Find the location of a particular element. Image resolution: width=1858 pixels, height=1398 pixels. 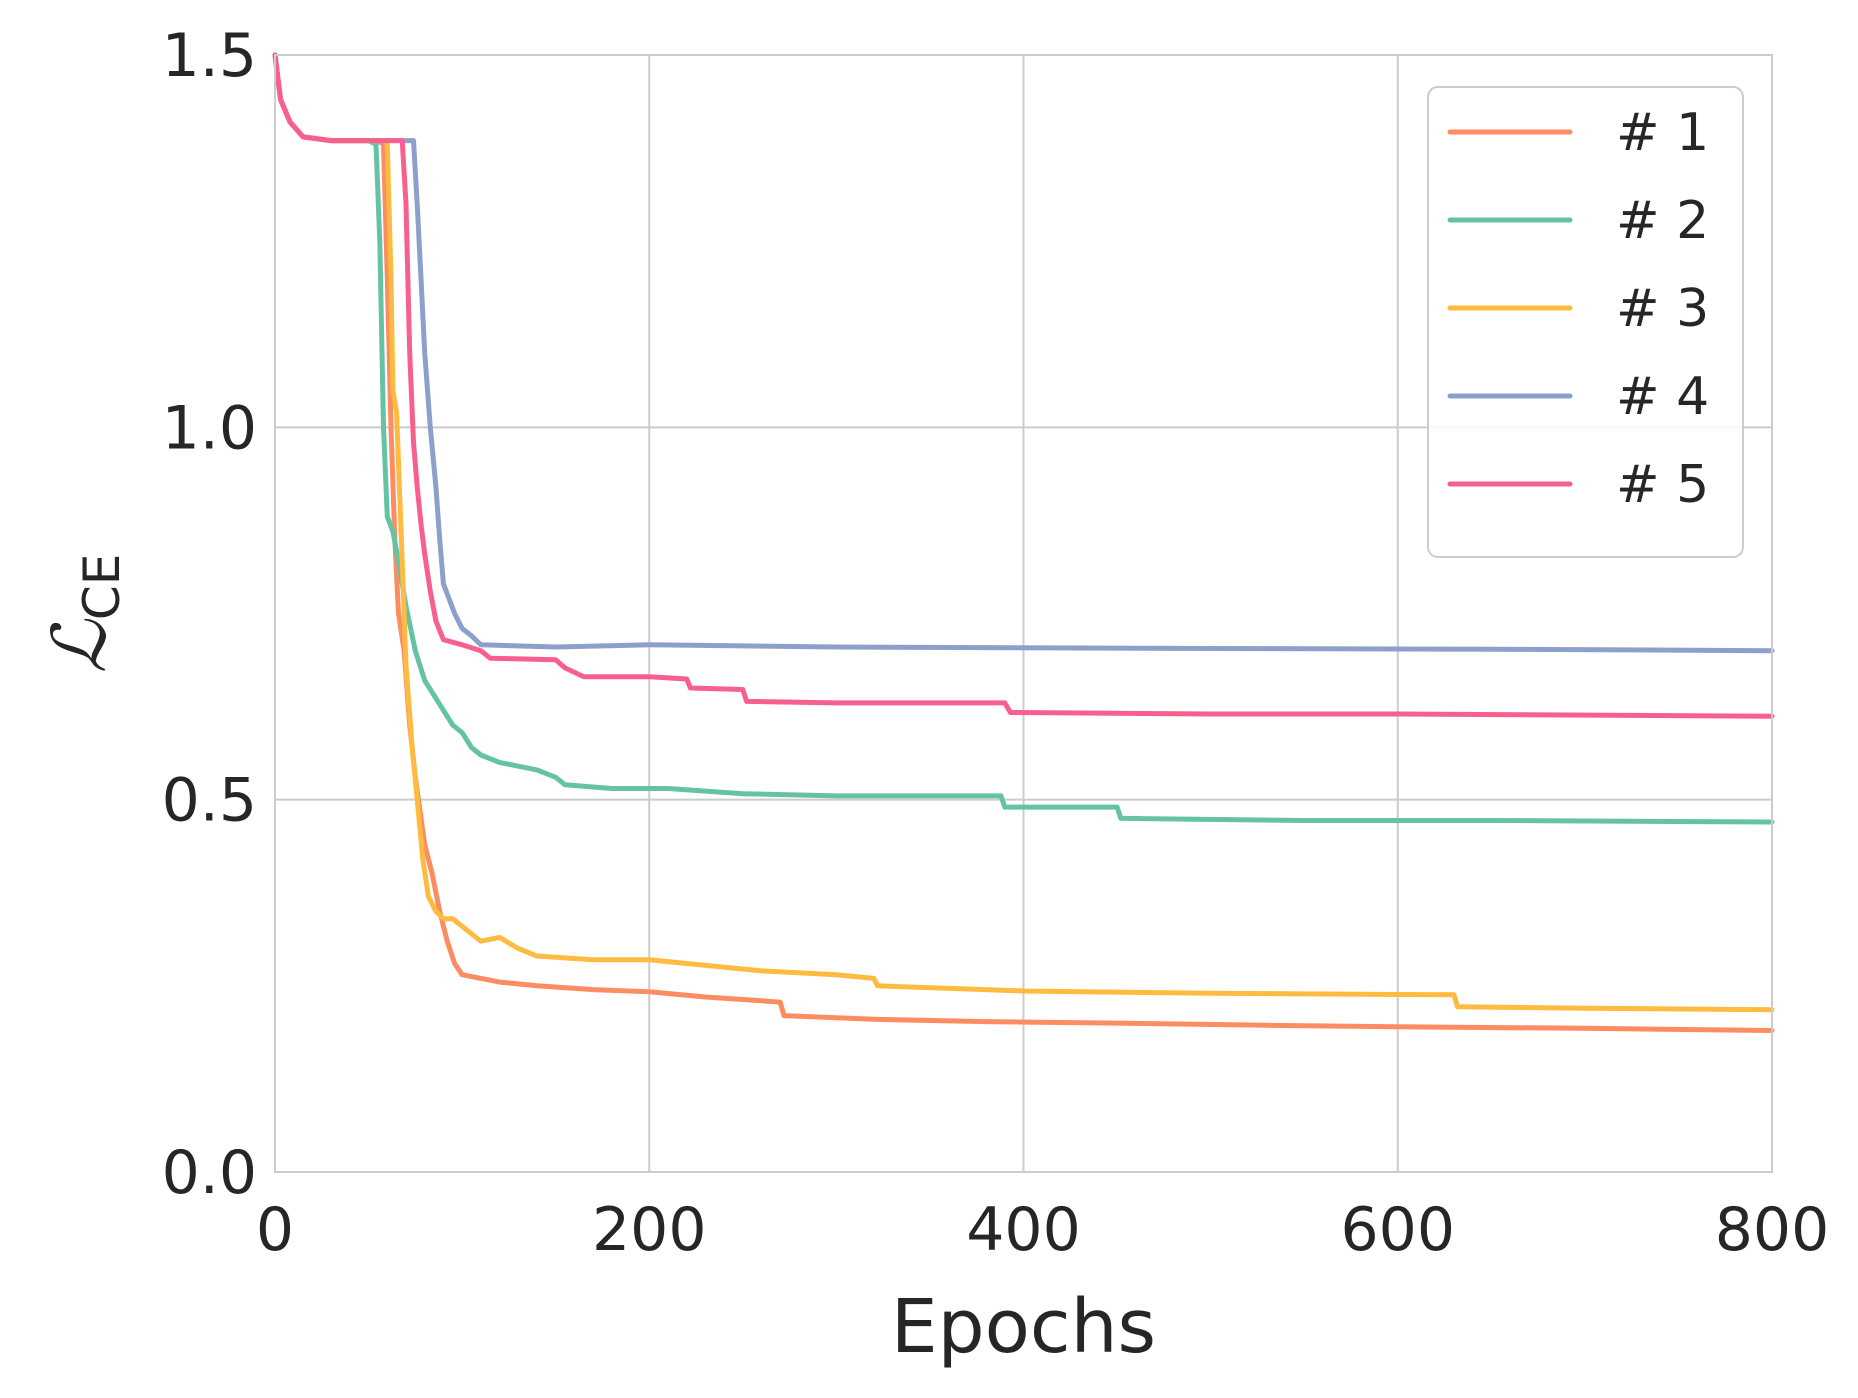

y-axis-label: ℒCE is located at coordinates (84, 614).